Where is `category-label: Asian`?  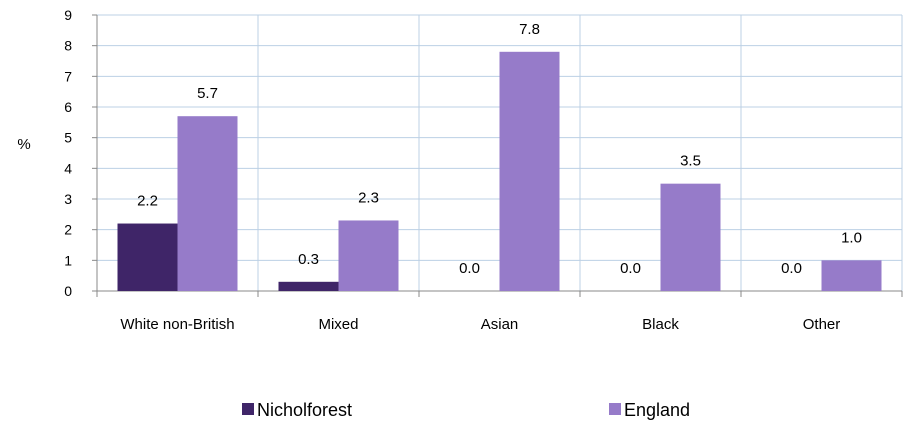
category-label: Asian is located at coordinates (500, 324).